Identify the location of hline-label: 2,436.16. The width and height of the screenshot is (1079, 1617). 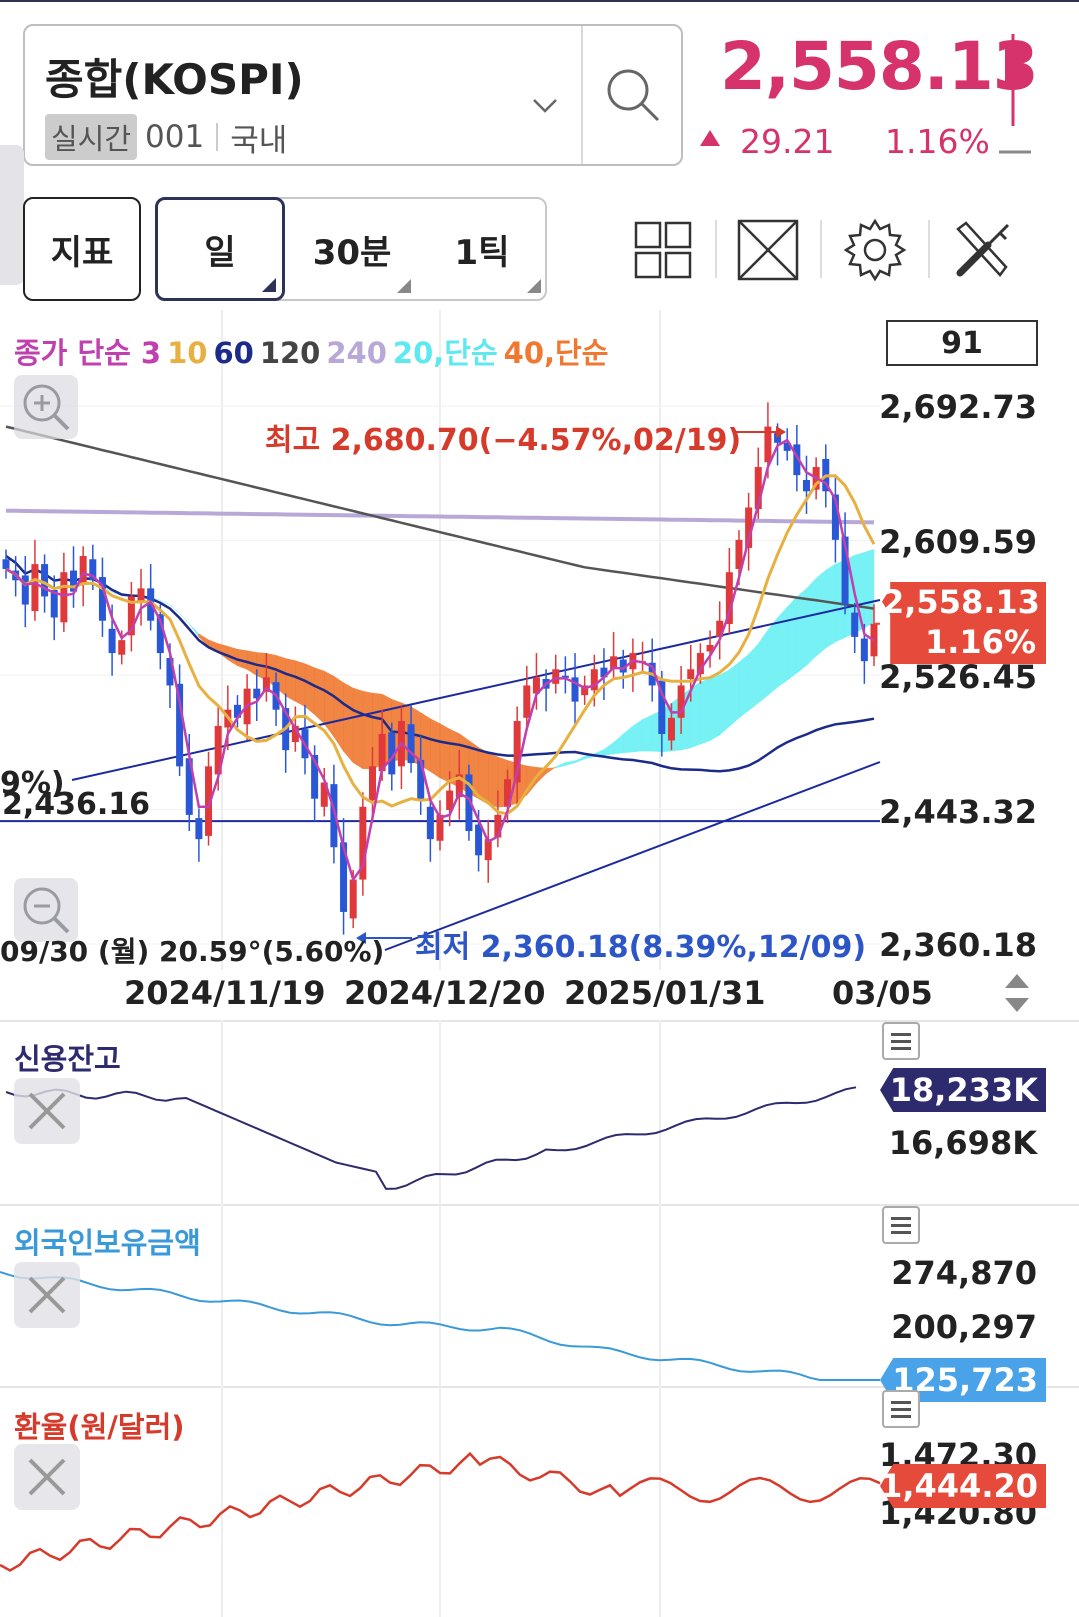
(76, 804).